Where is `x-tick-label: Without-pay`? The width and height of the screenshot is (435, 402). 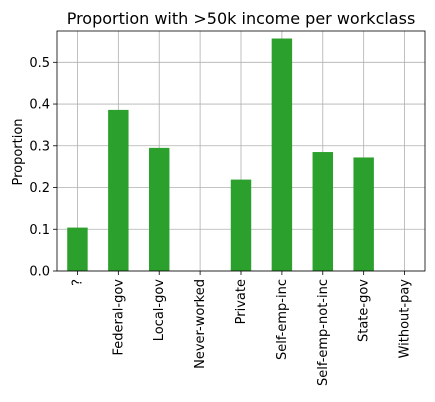 x-tick-label: Without-pay is located at coordinates (405, 319).